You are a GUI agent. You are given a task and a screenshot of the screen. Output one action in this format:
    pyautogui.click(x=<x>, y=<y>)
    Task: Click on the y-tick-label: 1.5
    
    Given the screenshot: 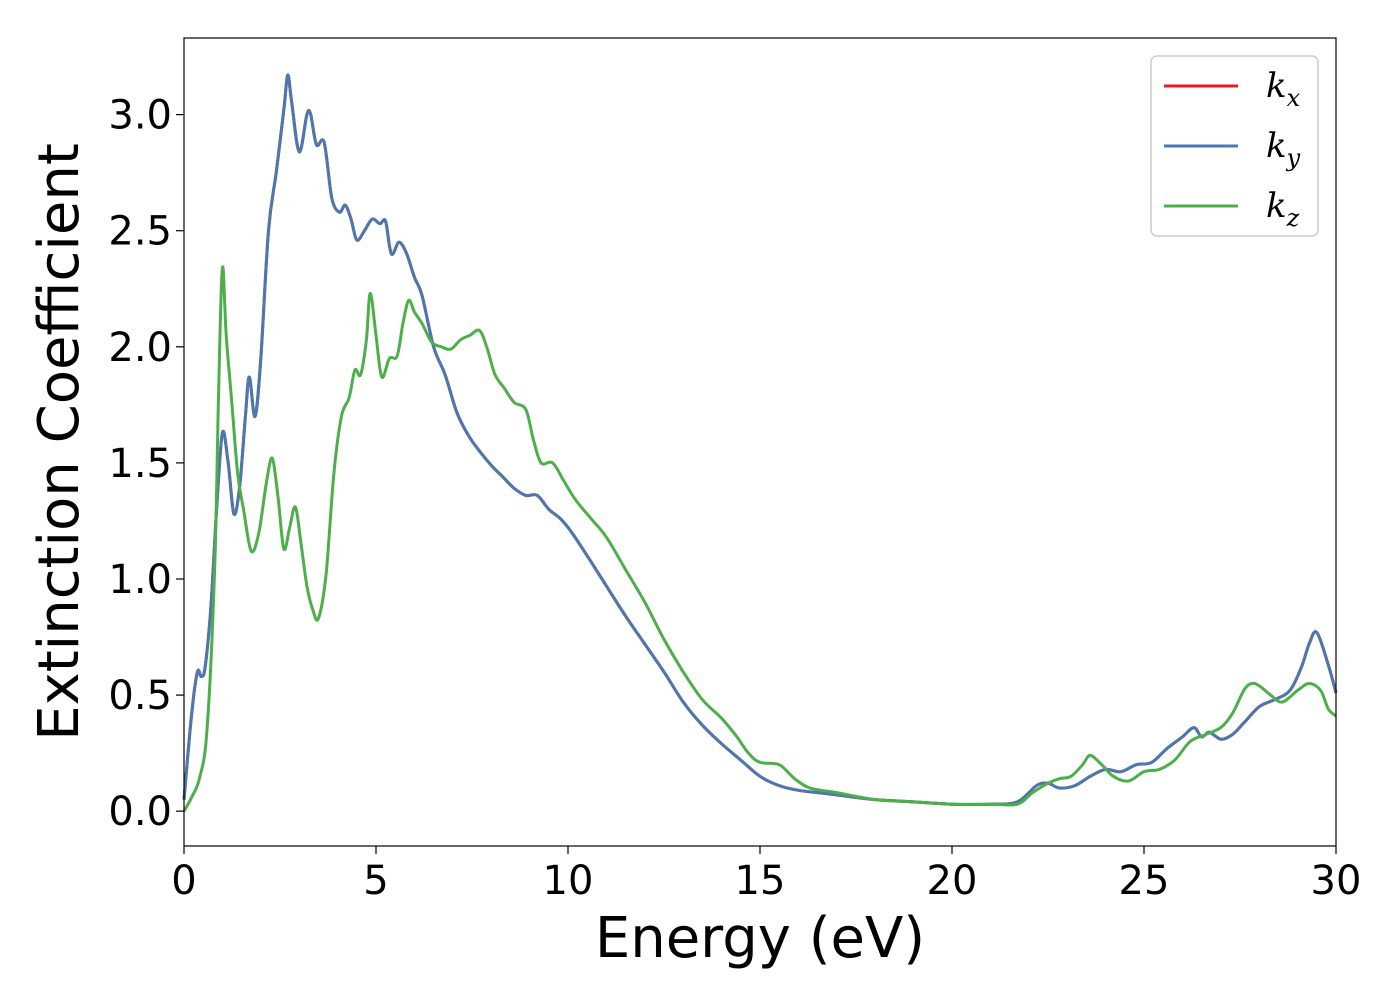 What is the action you would take?
    pyautogui.click(x=140, y=464)
    